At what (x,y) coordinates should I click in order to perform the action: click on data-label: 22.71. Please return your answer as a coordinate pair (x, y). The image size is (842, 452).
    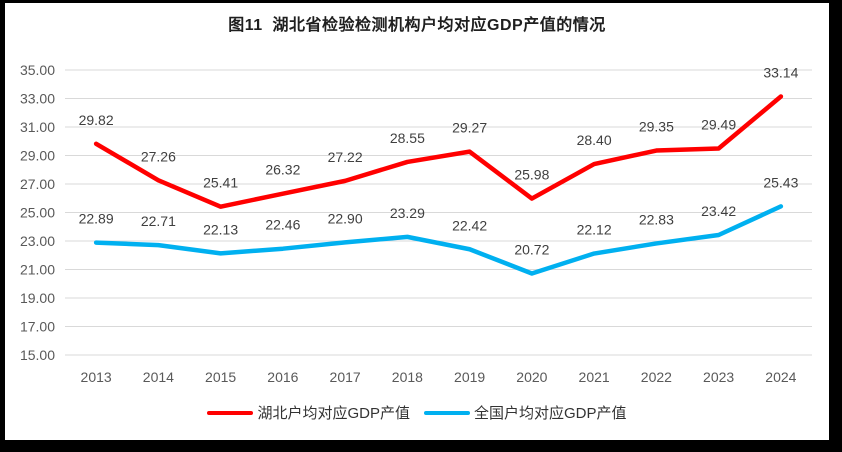
    Looking at the image, I should click on (158, 221).